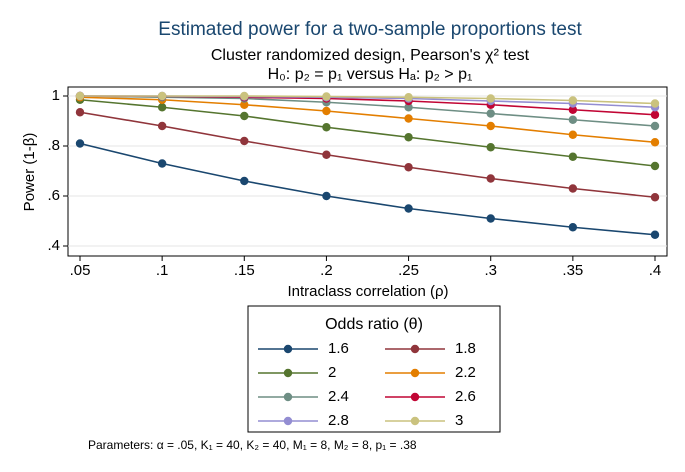  Describe the element at coordinates (465, 348) in the screenshot. I see `legend-label: 1.8` at that location.